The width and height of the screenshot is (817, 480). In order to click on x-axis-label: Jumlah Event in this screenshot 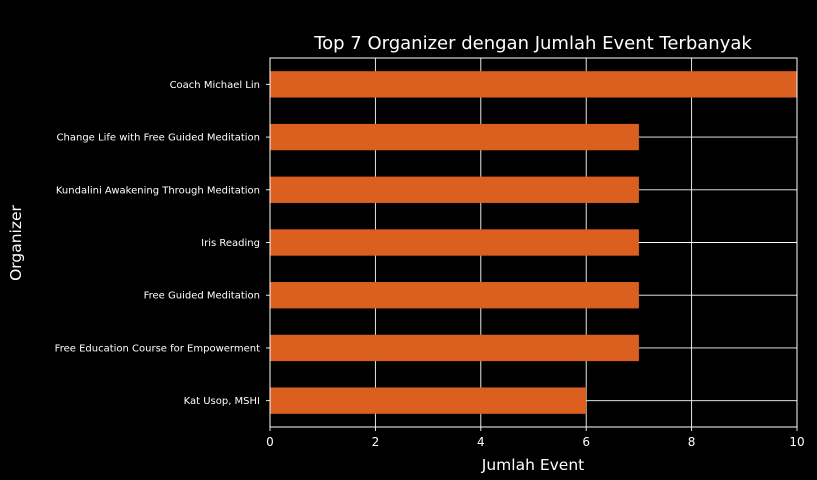, I will do `click(532, 465)`.